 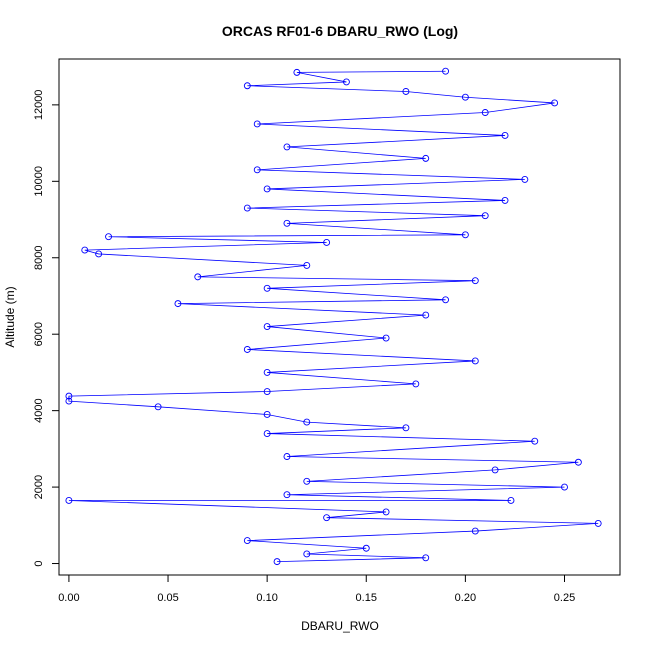 What do you see at coordinates (564, 598) in the screenshot?
I see `x-tick-label: 0.25` at bounding box center [564, 598].